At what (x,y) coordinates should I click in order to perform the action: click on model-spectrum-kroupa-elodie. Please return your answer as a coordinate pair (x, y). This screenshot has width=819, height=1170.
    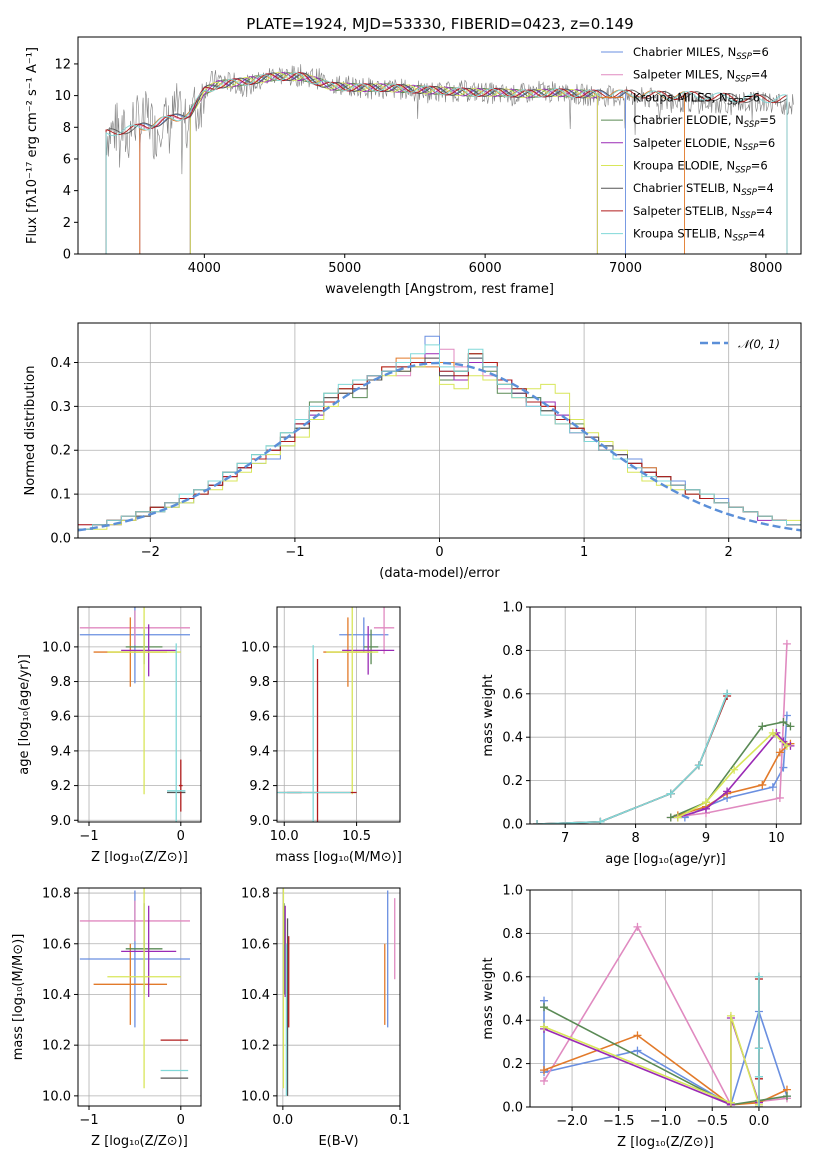
    Looking at the image, I should click on (393, 163).